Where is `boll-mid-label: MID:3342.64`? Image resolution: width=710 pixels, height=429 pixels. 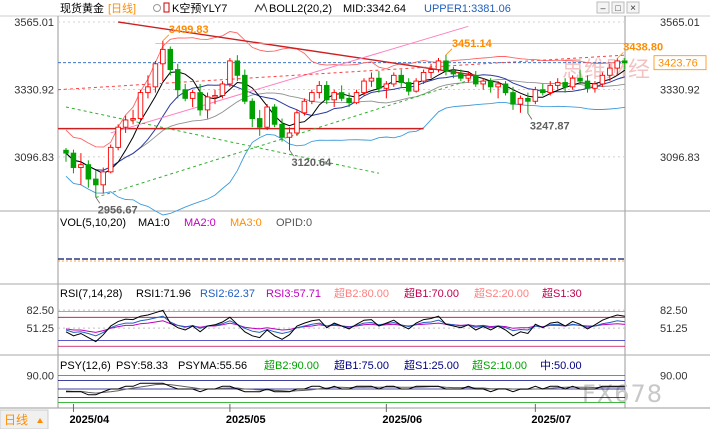 boll-mid-label: MID:3342.64 is located at coordinates (374, 9).